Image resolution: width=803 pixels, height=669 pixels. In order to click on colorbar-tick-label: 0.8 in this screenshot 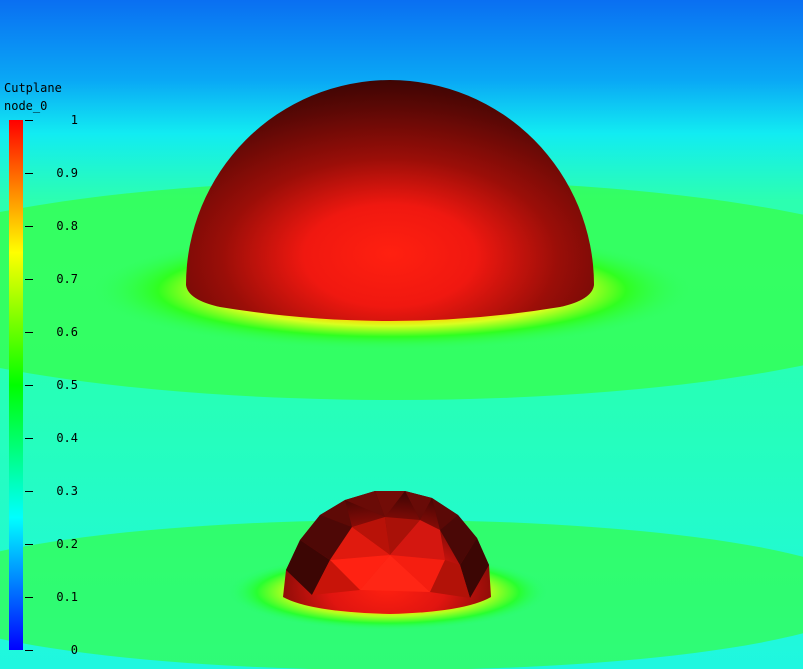, I will do `click(67, 226)`.